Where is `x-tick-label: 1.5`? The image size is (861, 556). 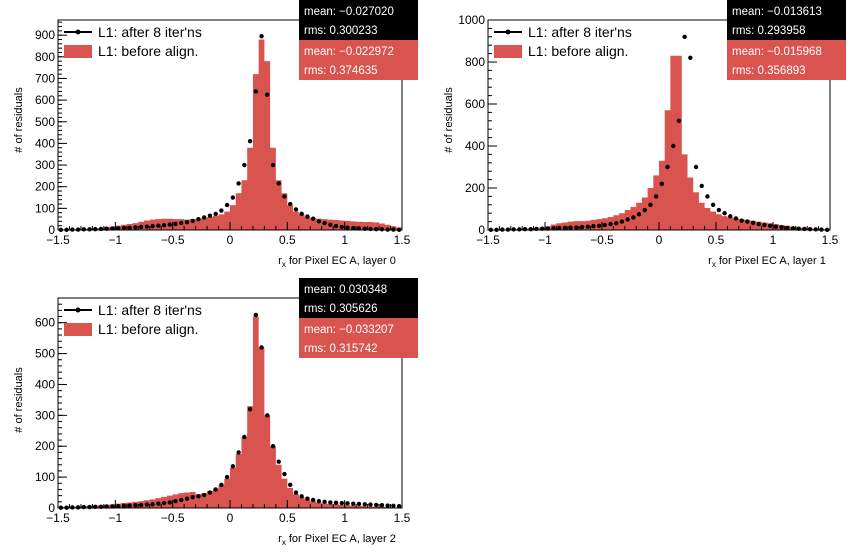 x-tick-label: 1.5 is located at coordinates (830, 240).